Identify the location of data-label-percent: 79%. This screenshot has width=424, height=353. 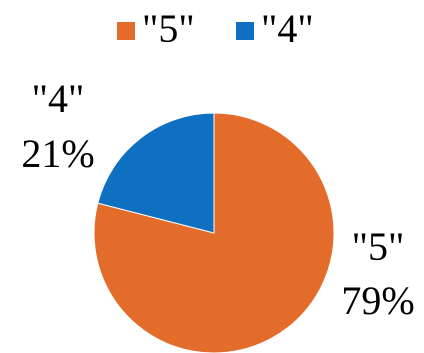
(377, 300).